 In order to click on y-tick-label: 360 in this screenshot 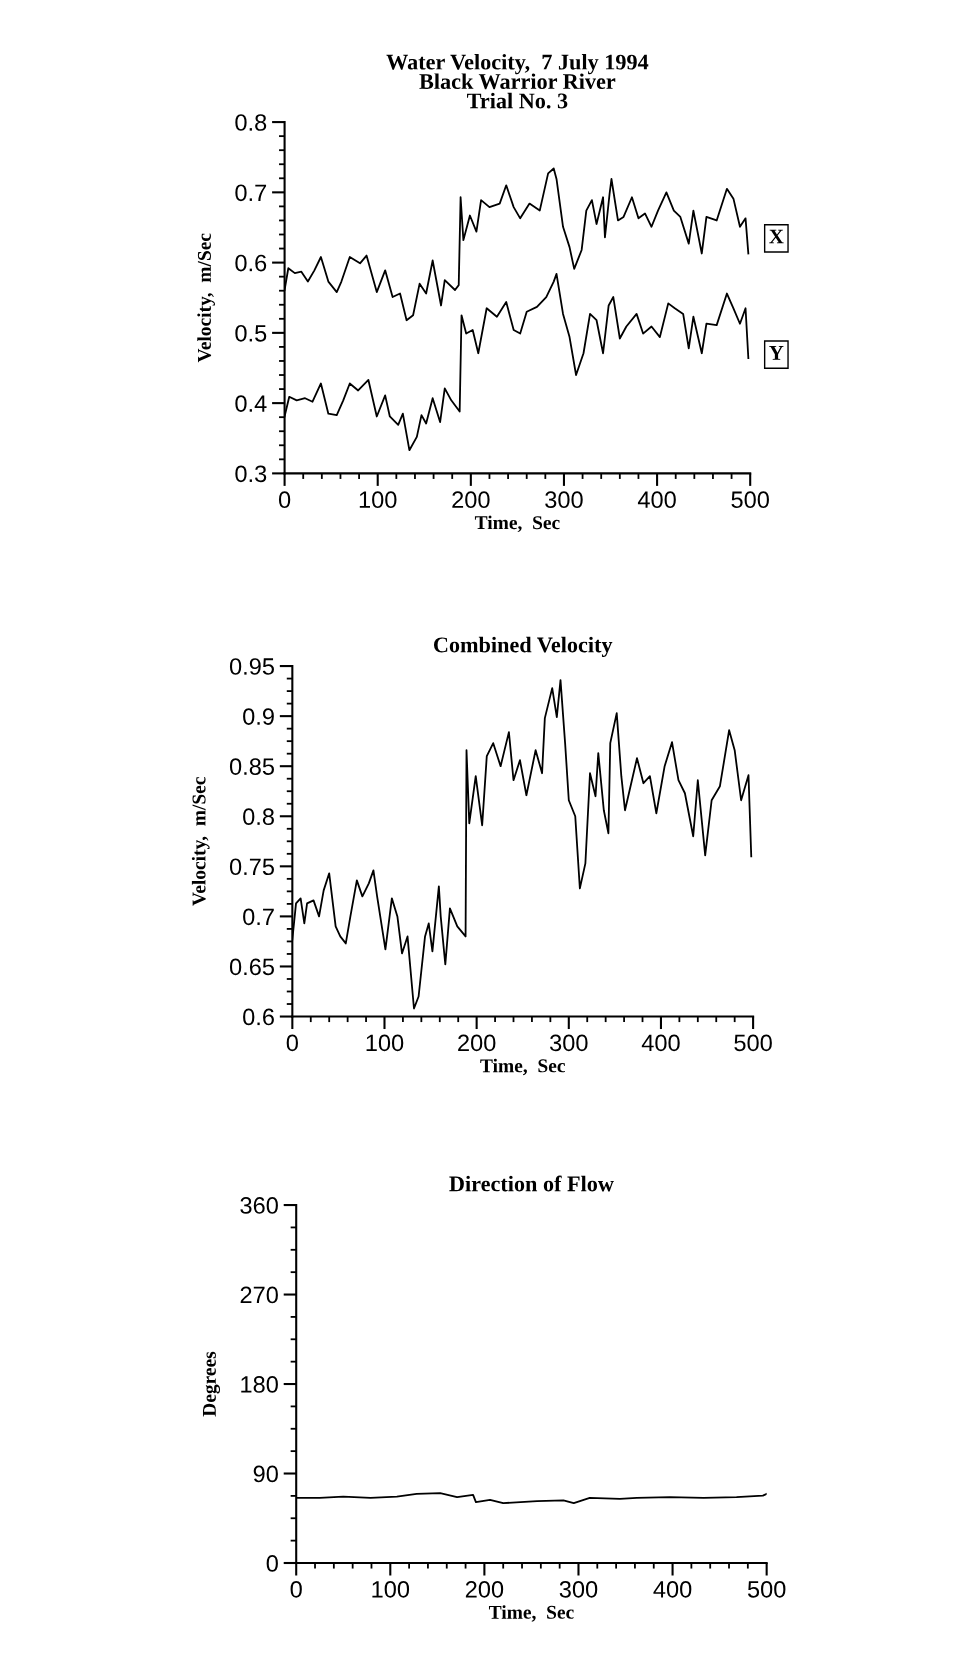, I will do `click(259, 1205)`.